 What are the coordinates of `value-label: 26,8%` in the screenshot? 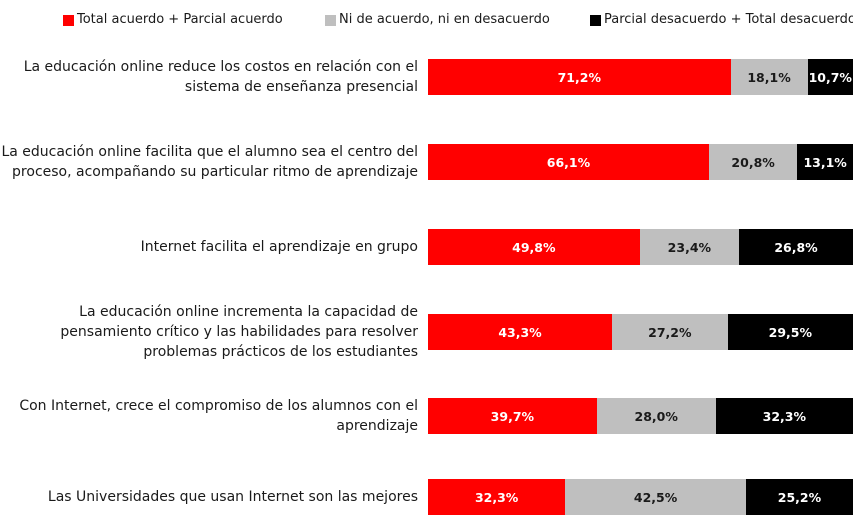 It's located at (796, 247).